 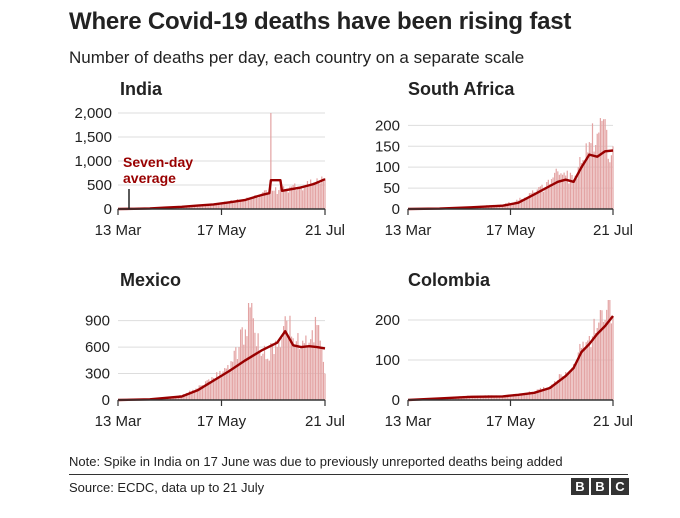 What do you see at coordinates (93, 161) in the screenshot?
I see `y-tick-label: 1,000` at bounding box center [93, 161].